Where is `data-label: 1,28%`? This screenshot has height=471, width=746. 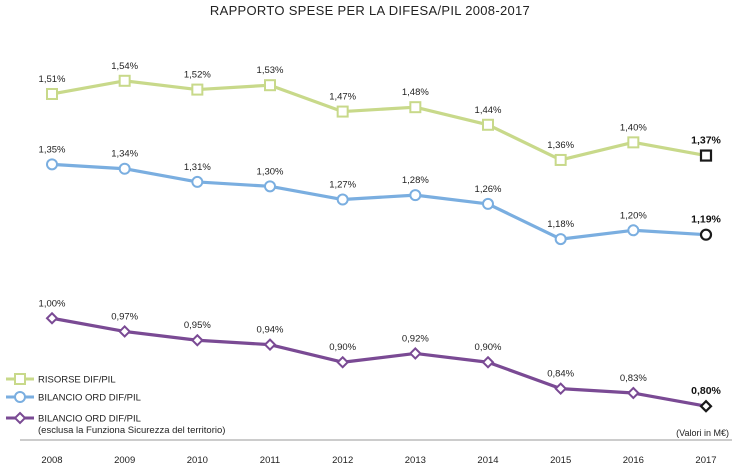 data-label: 1,28% is located at coordinates (415, 180).